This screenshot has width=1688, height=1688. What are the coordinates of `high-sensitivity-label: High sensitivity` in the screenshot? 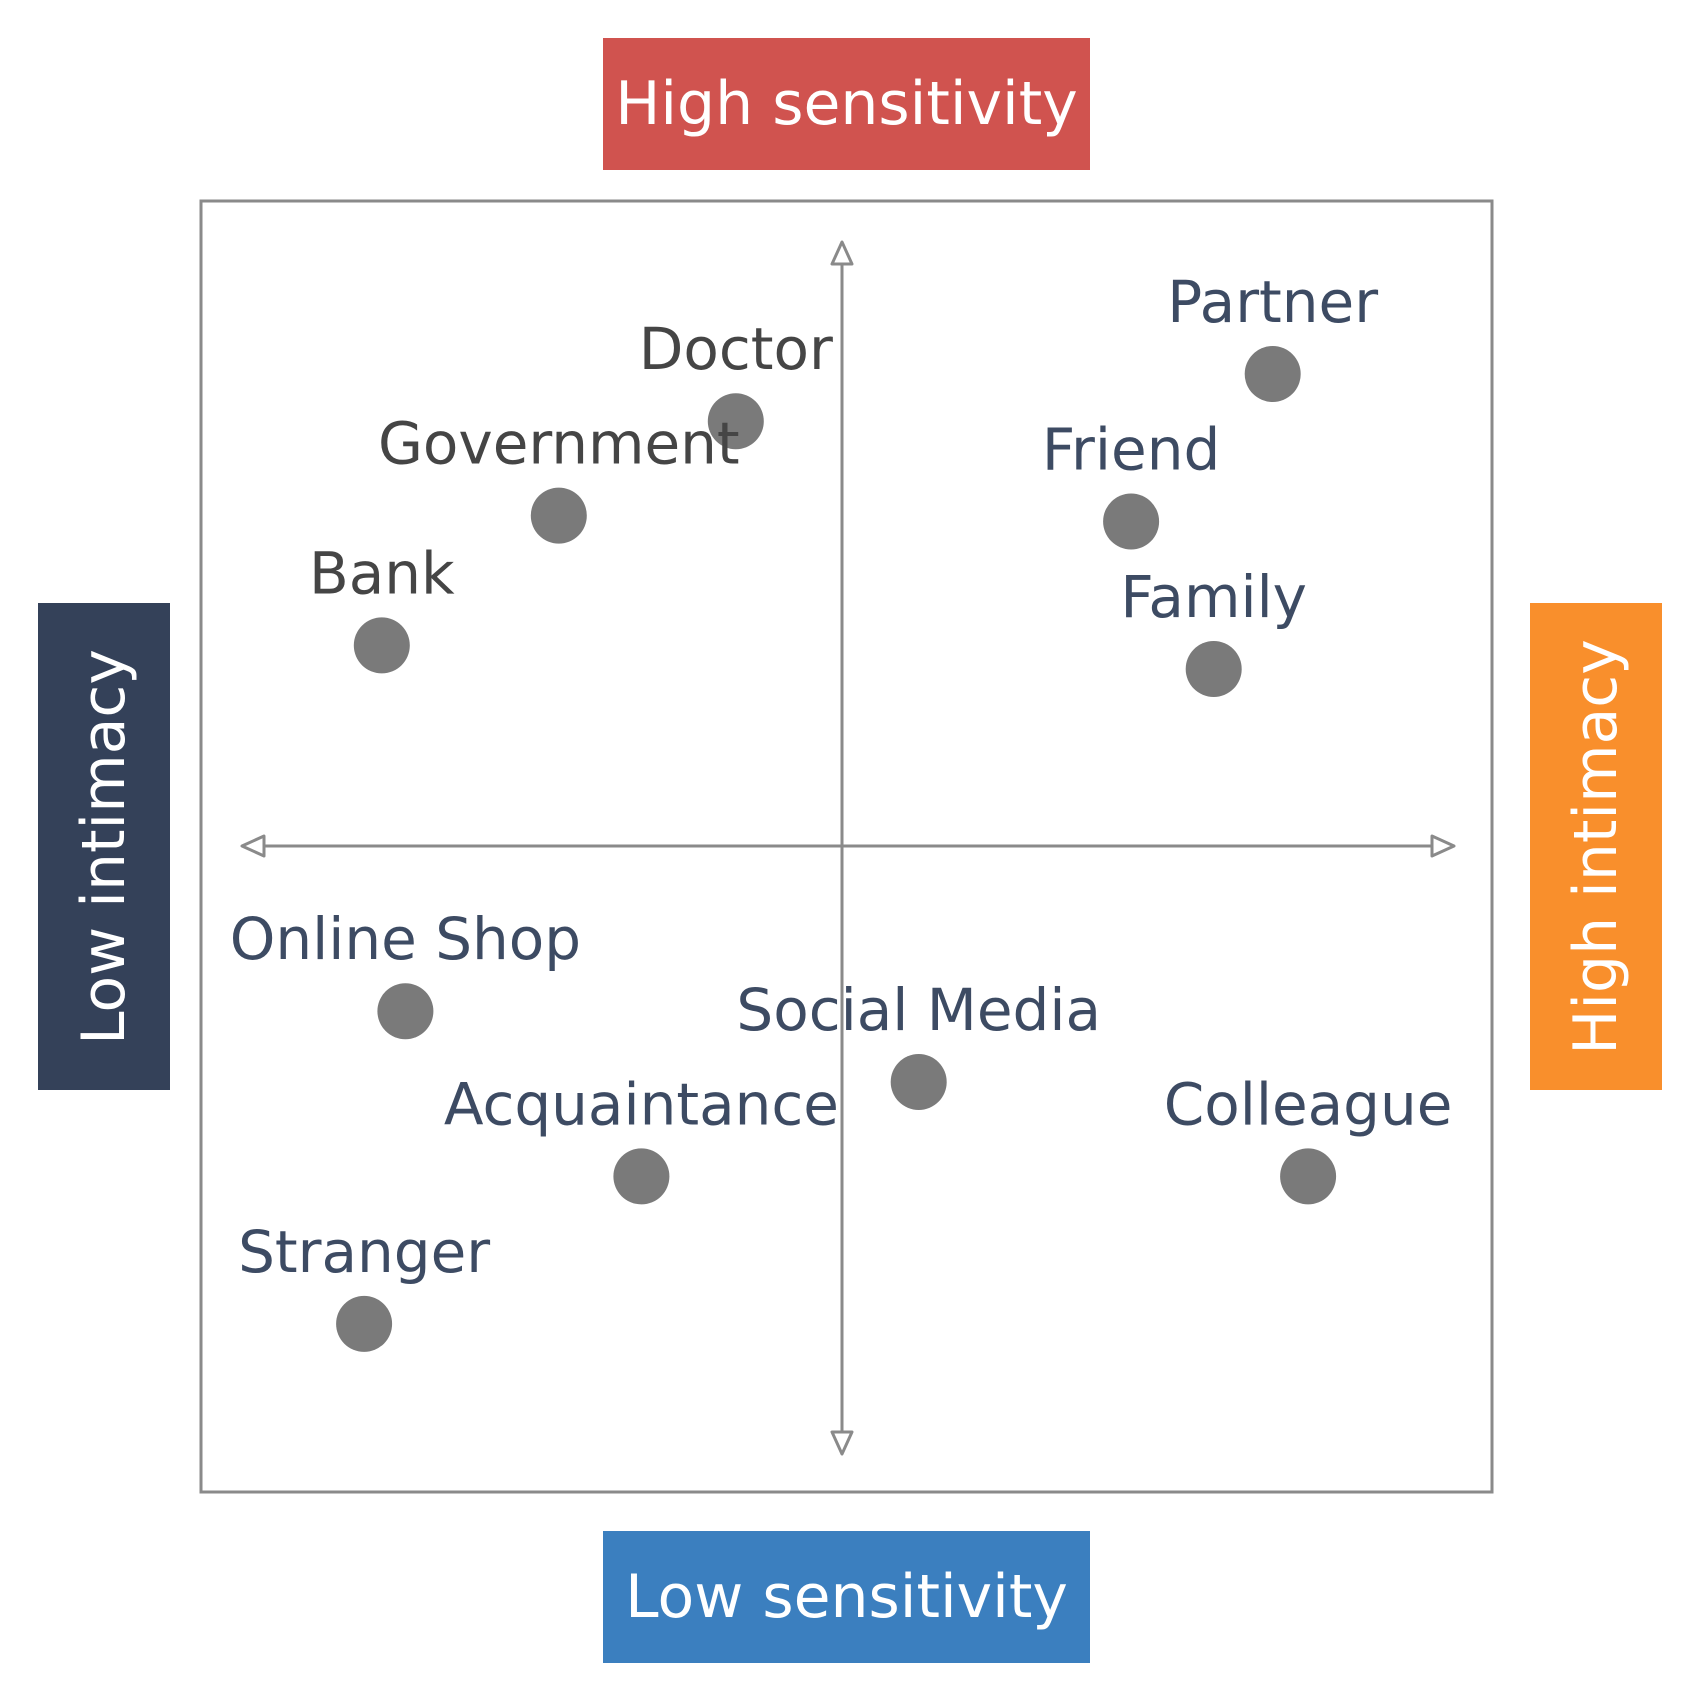 It's located at (846, 104).